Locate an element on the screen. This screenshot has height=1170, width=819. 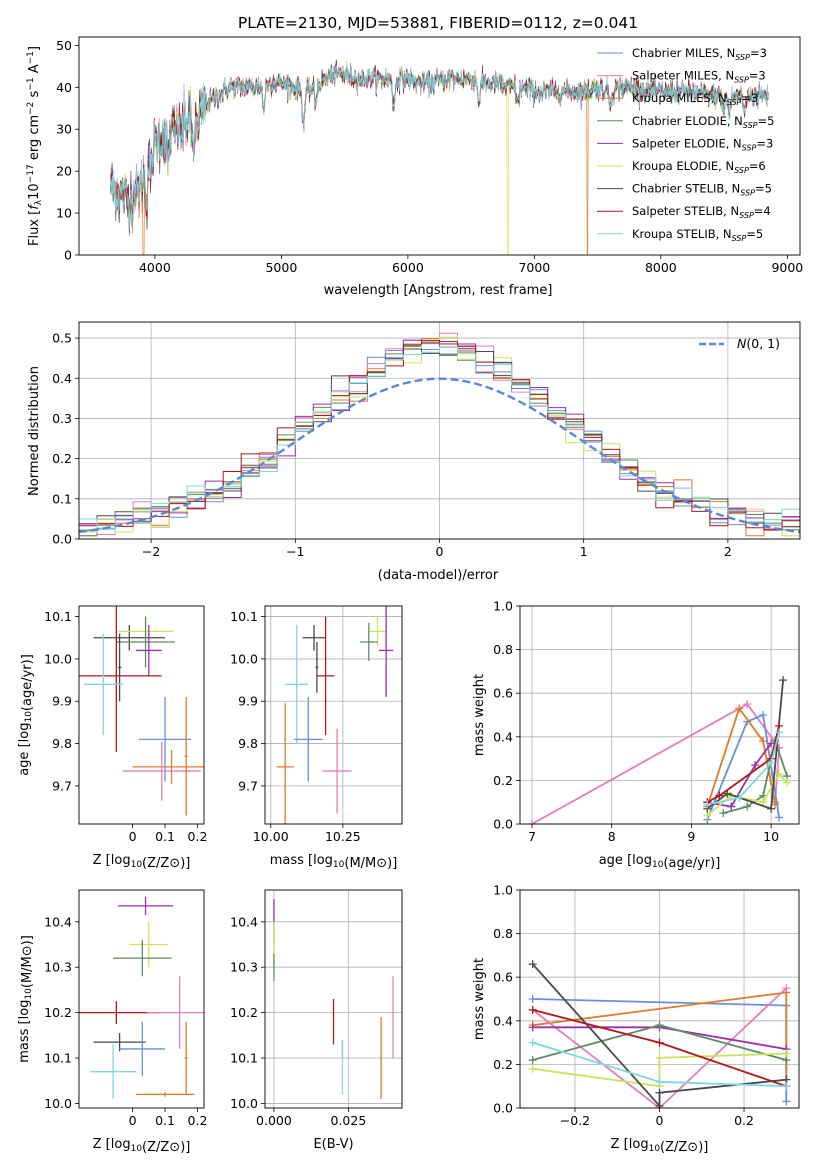
y-tick-label: 9.9 is located at coordinates (248, 701).